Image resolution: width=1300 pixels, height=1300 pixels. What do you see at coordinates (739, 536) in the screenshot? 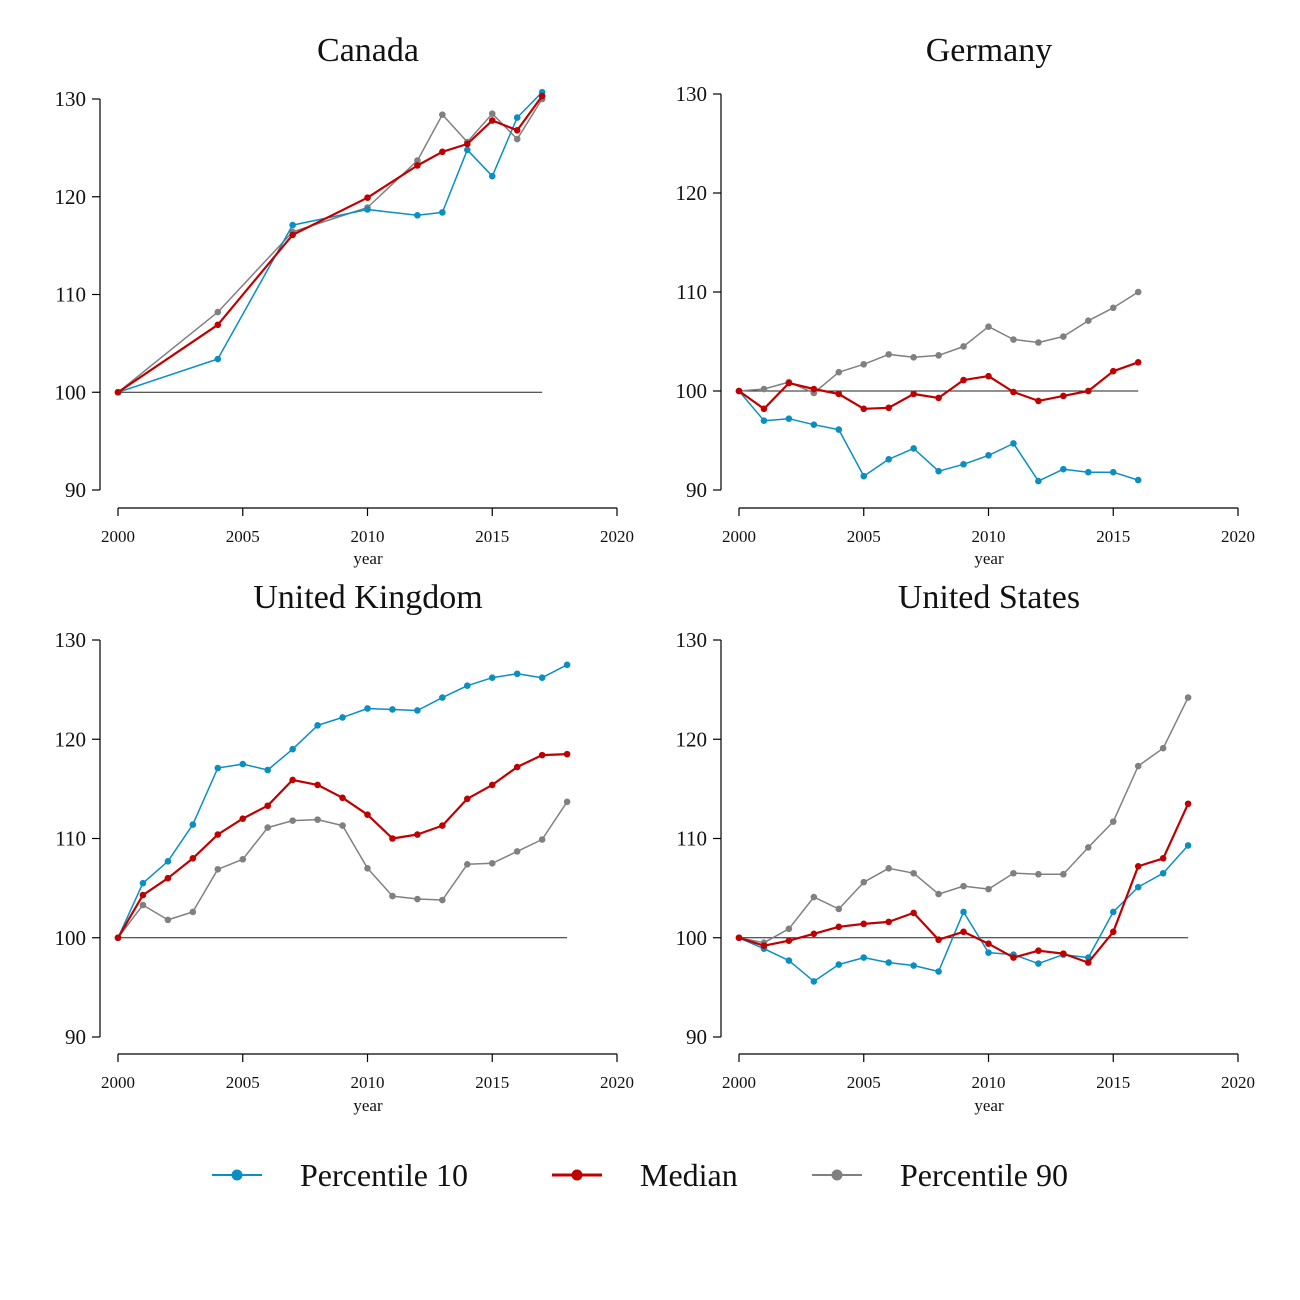
I see `x-tick-label: 2000` at bounding box center [739, 536].